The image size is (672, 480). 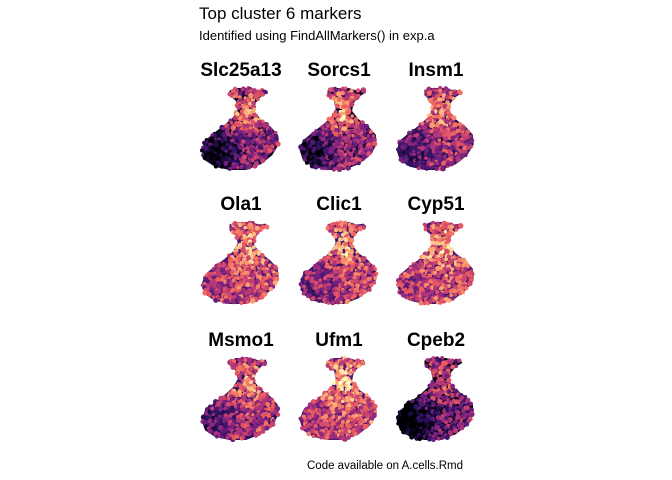 I want to click on facet-panel: Ufm1, so click(x=338, y=386).